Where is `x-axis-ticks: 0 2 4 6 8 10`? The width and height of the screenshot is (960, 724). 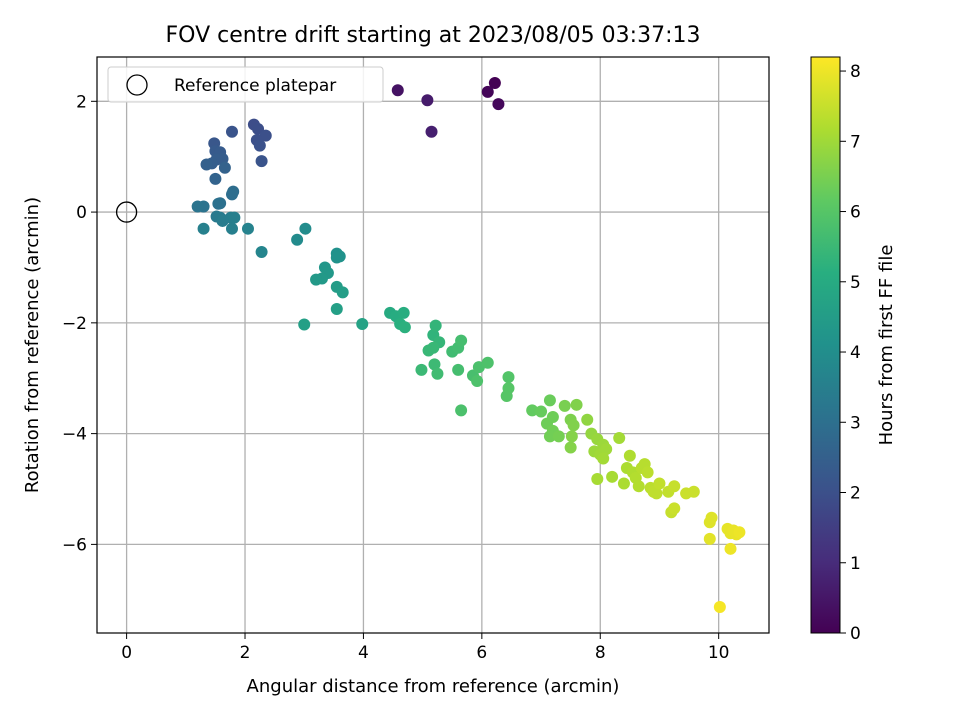
x-axis-ticks: 0 2 4 6 8 10 is located at coordinates (425, 648).